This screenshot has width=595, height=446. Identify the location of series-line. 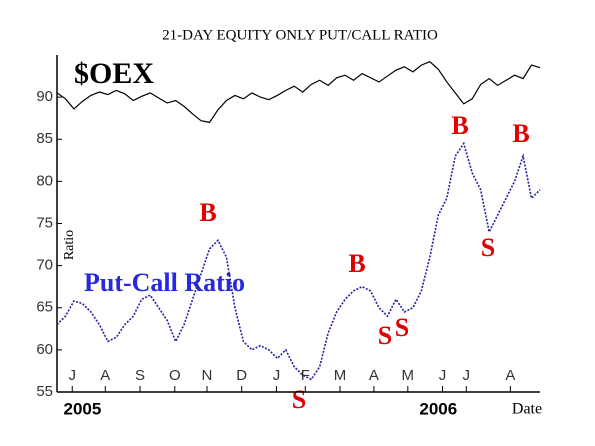
(298, 92).